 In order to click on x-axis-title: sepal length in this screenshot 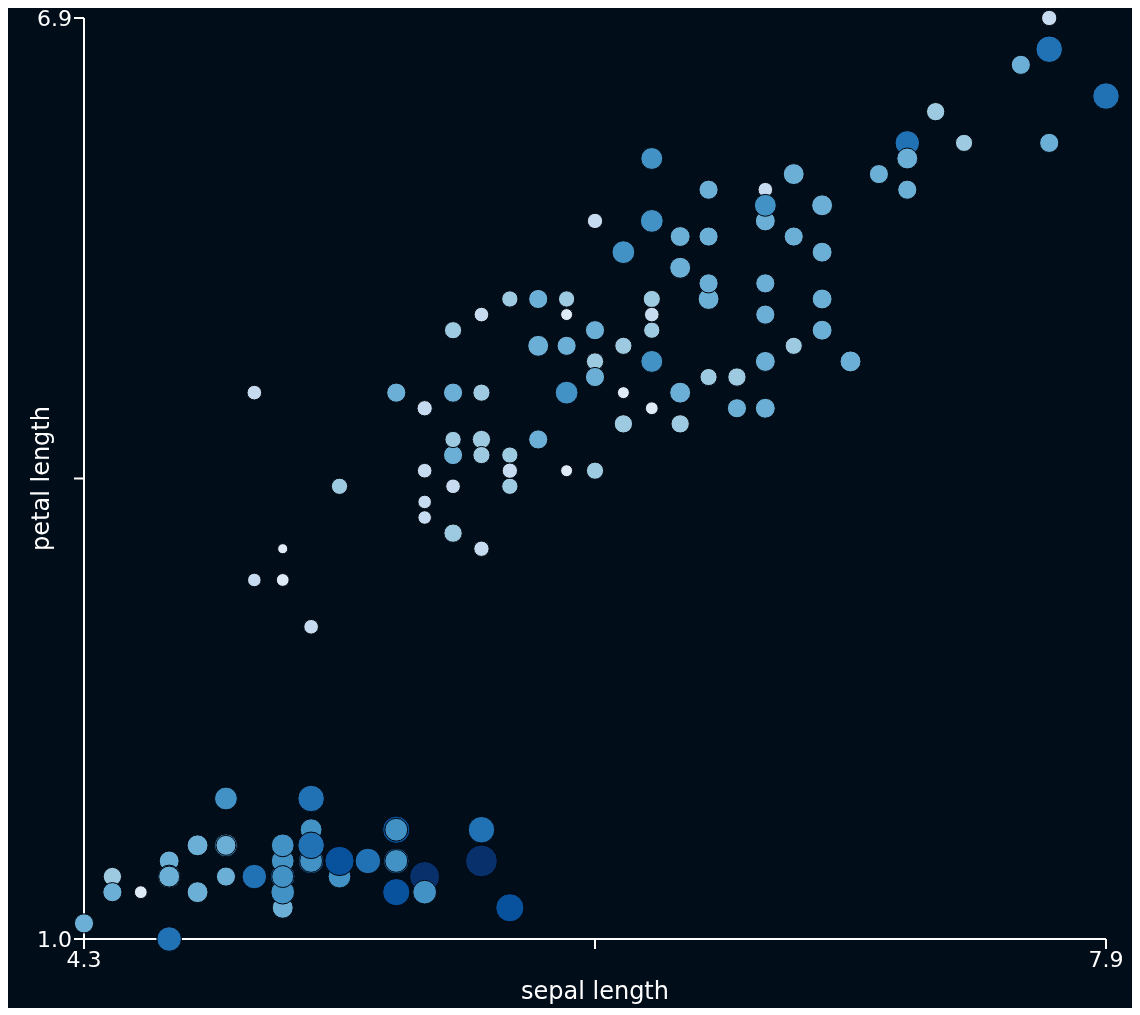, I will do `click(595, 991)`.